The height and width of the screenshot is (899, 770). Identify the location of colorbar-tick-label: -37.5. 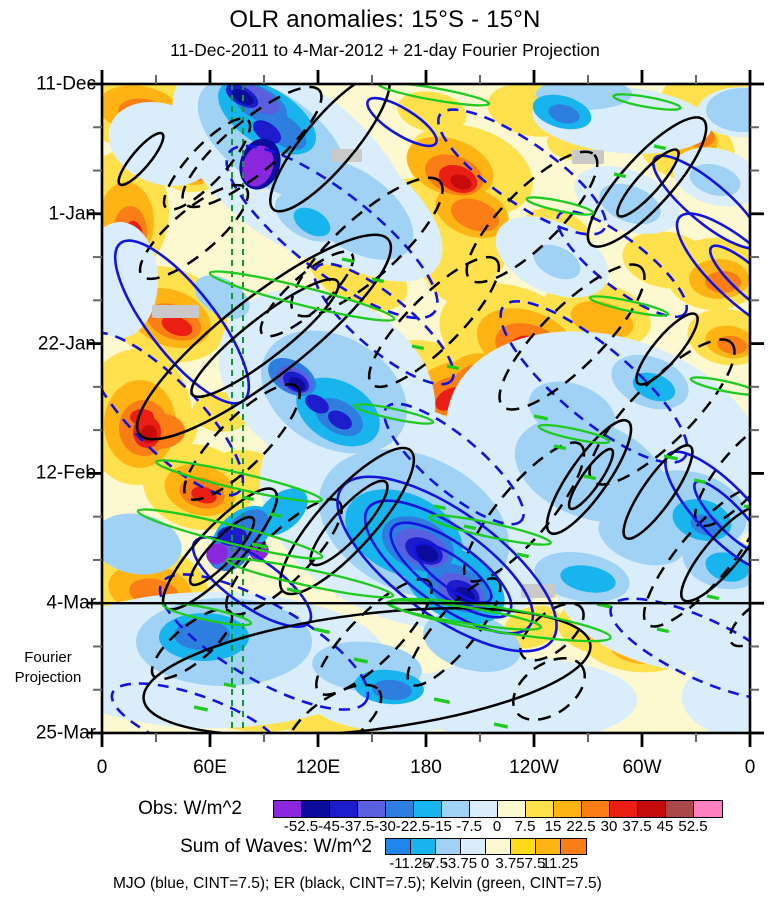
(357, 826).